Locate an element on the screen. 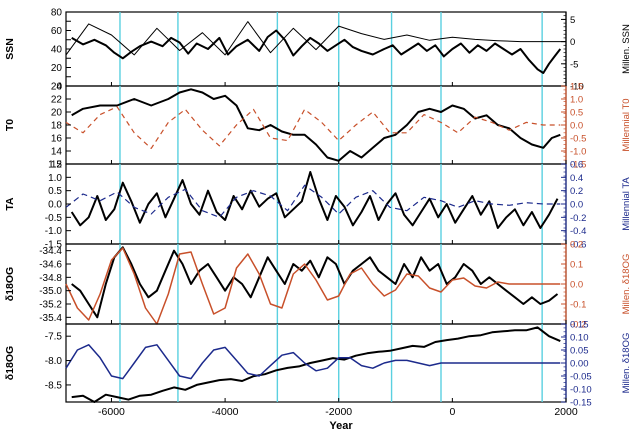 This screenshot has height=437, width=640. left-tick-label: -34.6 is located at coordinates (50, 265).